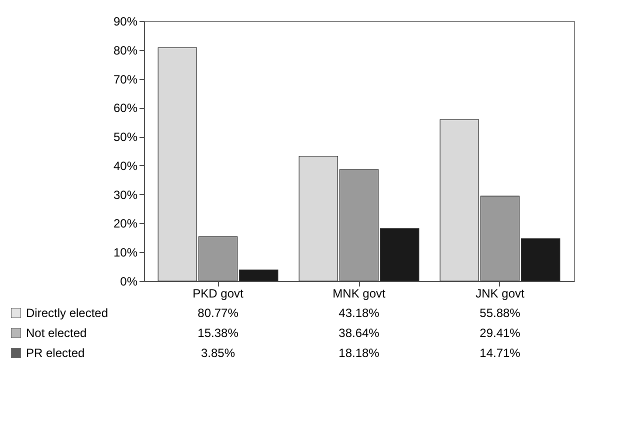 The image size is (632, 423). Describe the element at coordinates (125, 79) in the screenshot. I see `y-tick-label: 70%` at that location.